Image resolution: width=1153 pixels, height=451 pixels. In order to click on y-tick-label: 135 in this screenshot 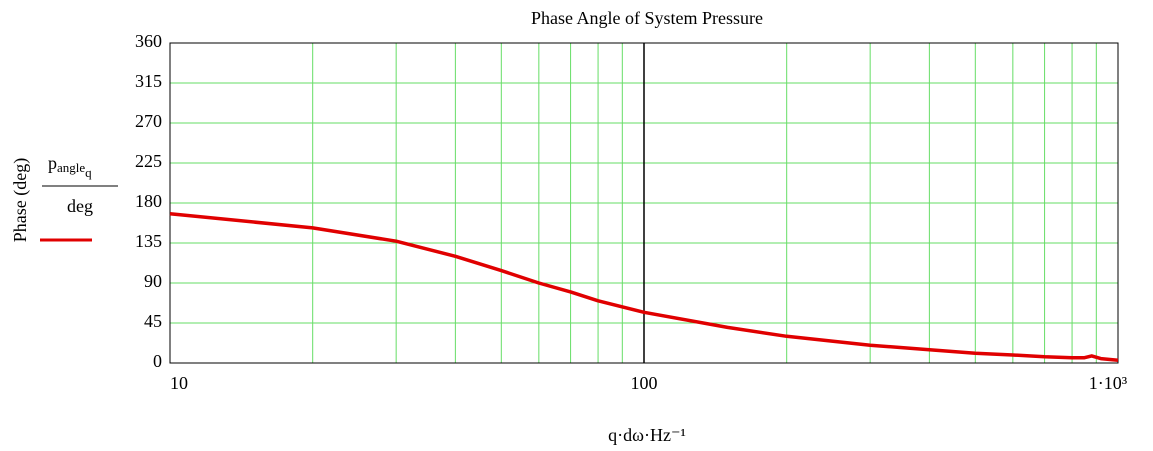, I will do `click(148, 241)`.